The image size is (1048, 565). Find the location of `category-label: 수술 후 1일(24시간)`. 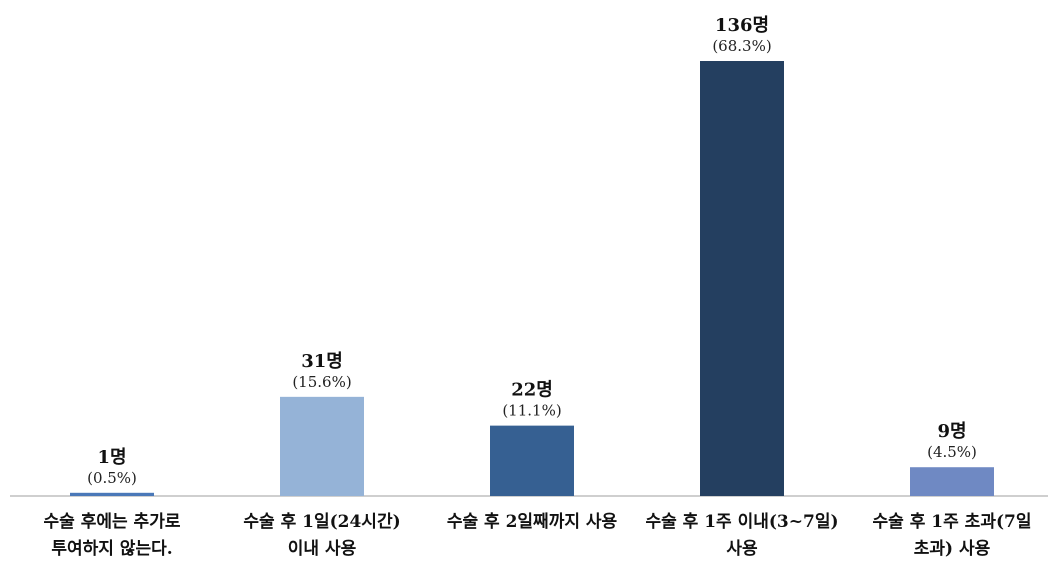

category-label: 수술 후 1일(24시간) is located at coordinates (321, 521).